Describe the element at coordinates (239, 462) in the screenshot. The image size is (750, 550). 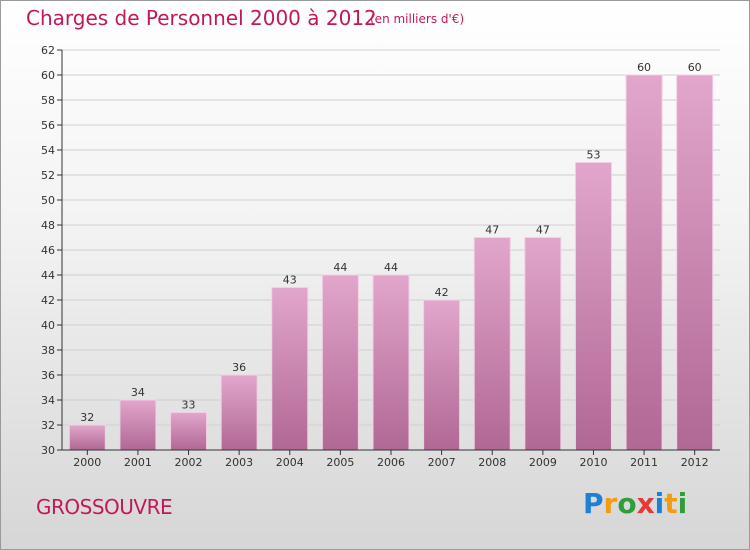
I see `x-tick-label: 2003` at that location.